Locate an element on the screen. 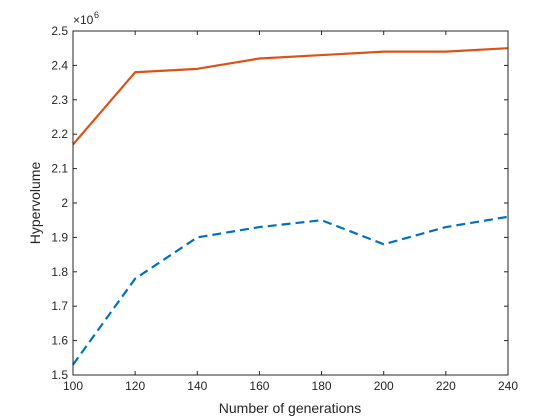  x-tick-label: 200 is located at coordinates (384, 386).